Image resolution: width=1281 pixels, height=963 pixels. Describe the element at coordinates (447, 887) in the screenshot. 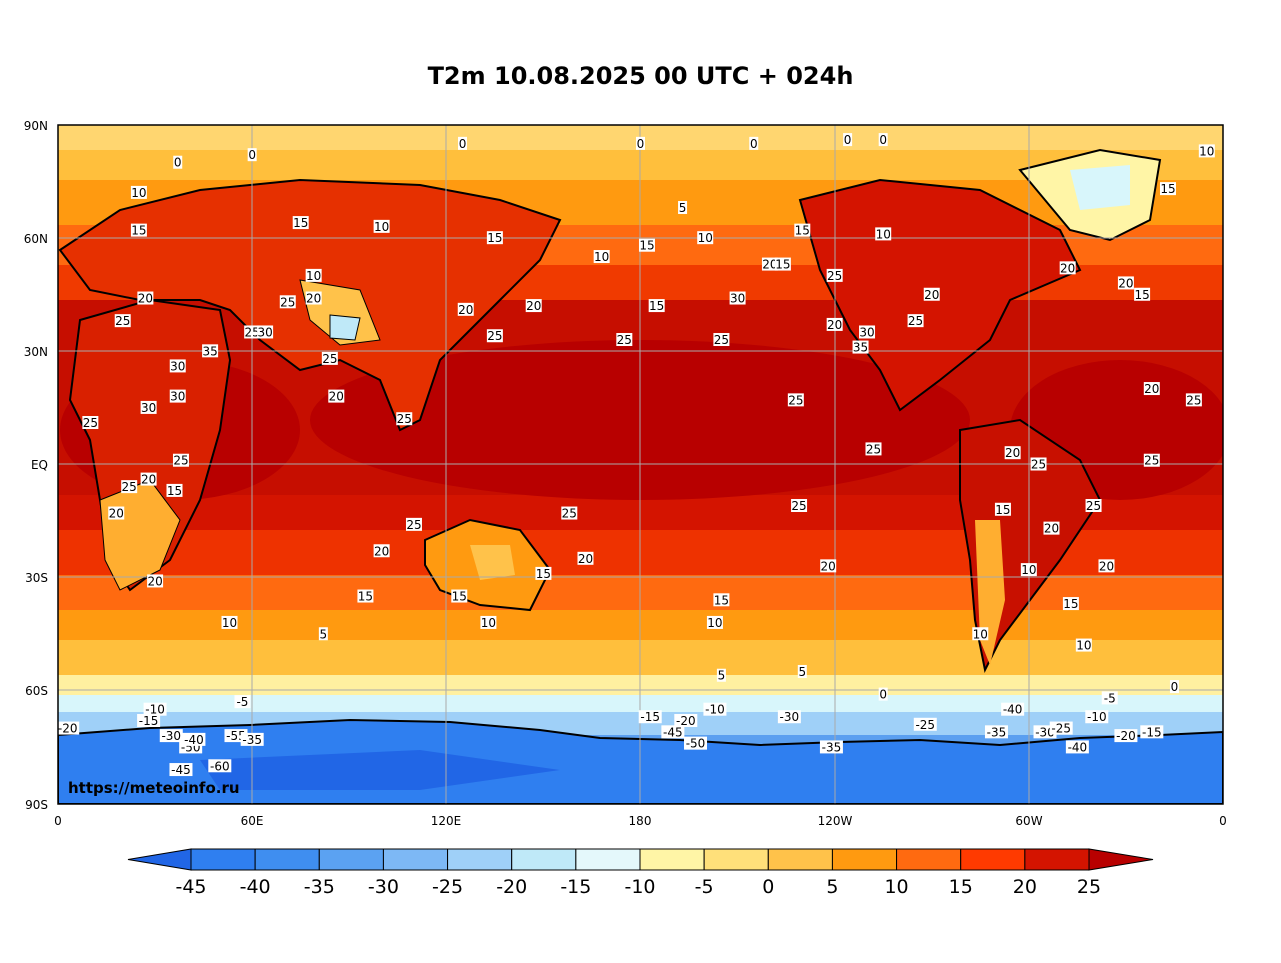

I see `colorbar-tick-label: -25` at that location.